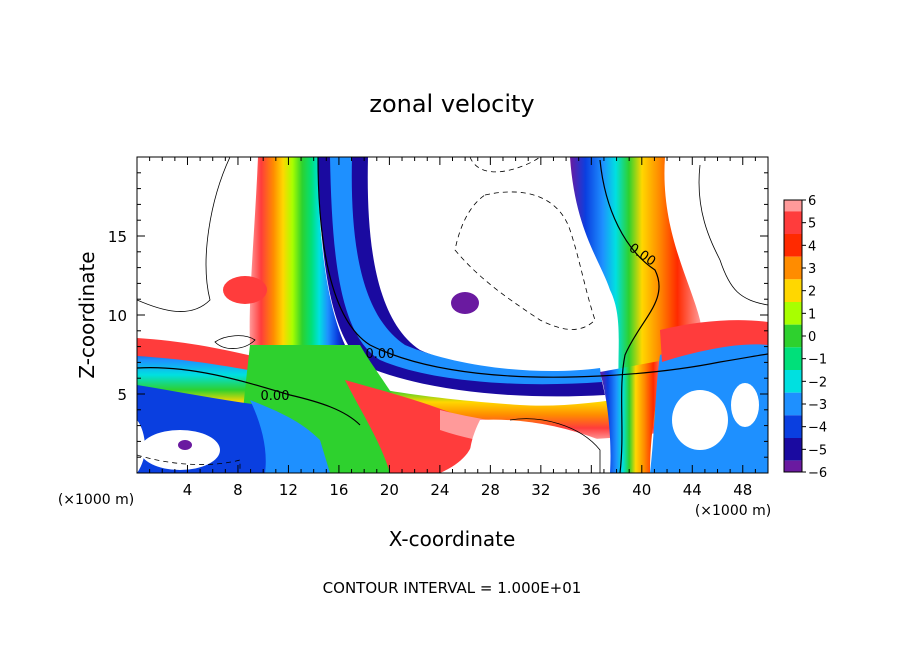 The image size is (904, 654). Describe the element at coordinates (439, 490) in the screenshot. I see `x-tick-label: 24` at that location.